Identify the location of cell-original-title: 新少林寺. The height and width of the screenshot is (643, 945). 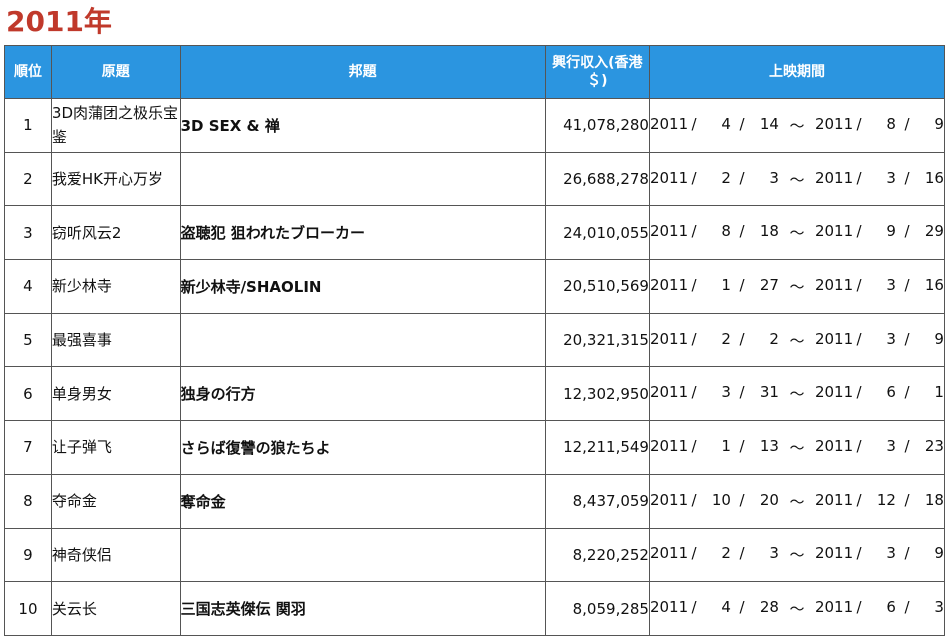
(115, 286).